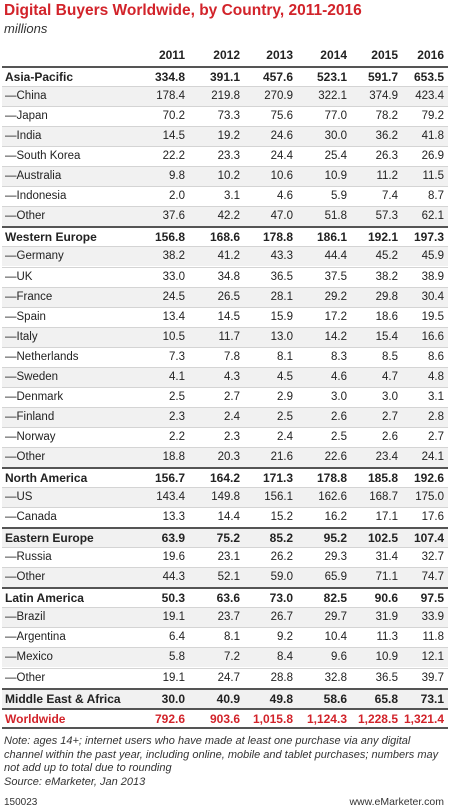 This screenshot has width=450, height=811. I want to click on cell-value: 162.6, so click(332, 497).